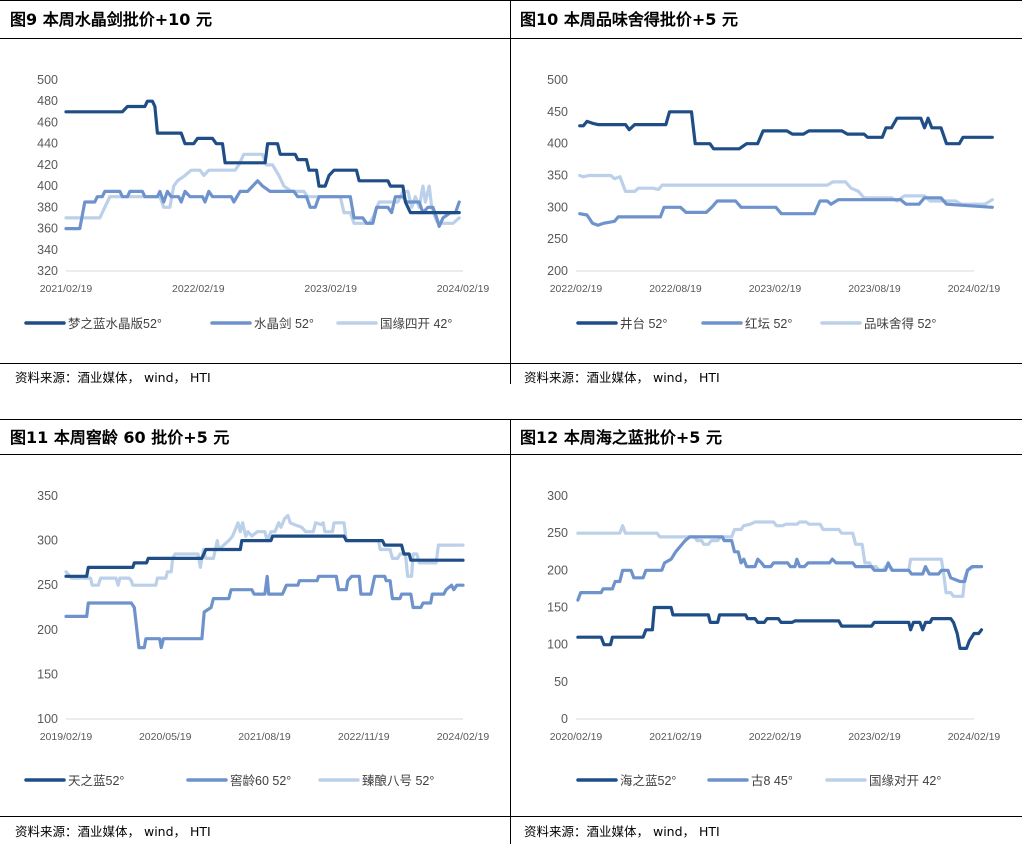 The image size is (1022, 844). Describe the element at coordinates (66, 737) in the screenshot. I see `x-tick-label: 2019/02/19` at that location.